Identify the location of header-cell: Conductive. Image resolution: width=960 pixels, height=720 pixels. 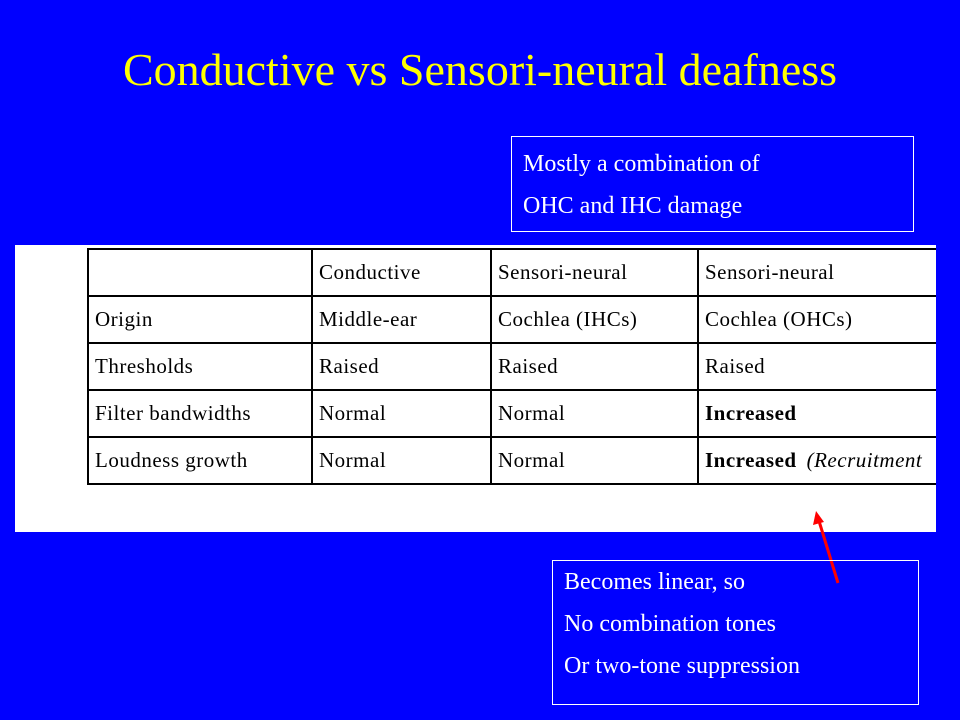
(401, 272).